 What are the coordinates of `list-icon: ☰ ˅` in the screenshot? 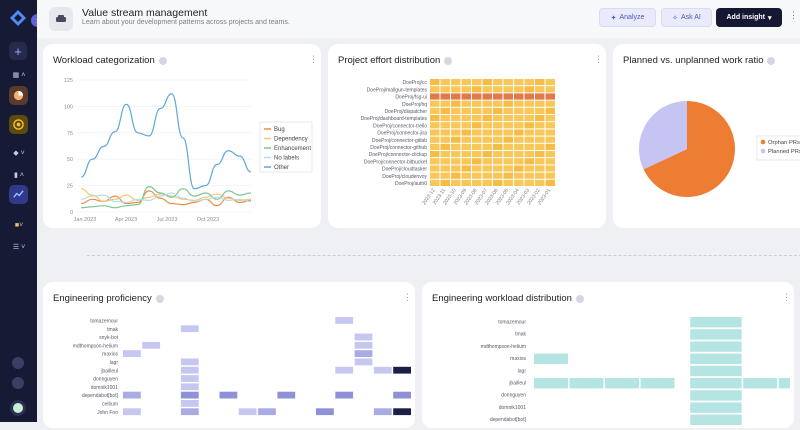 It's located at (19, 247).